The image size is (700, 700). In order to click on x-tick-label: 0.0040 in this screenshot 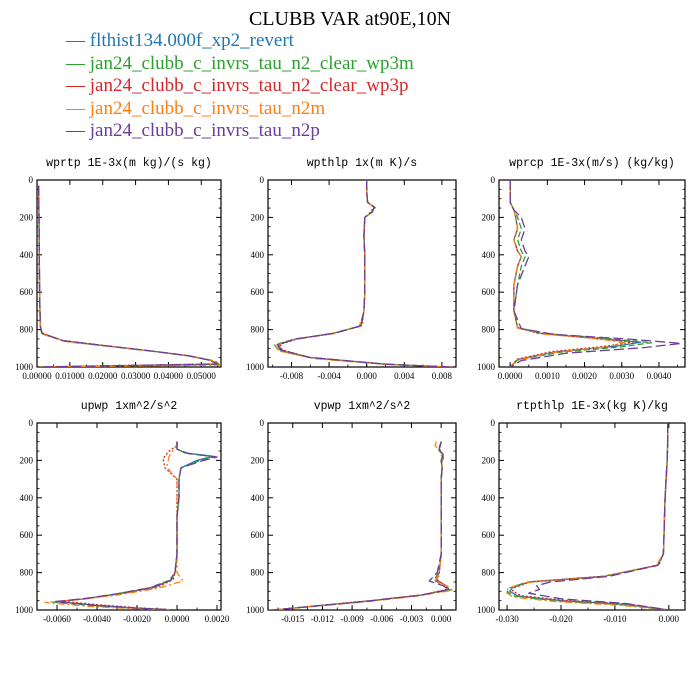, I will do `click(659, 376)`.